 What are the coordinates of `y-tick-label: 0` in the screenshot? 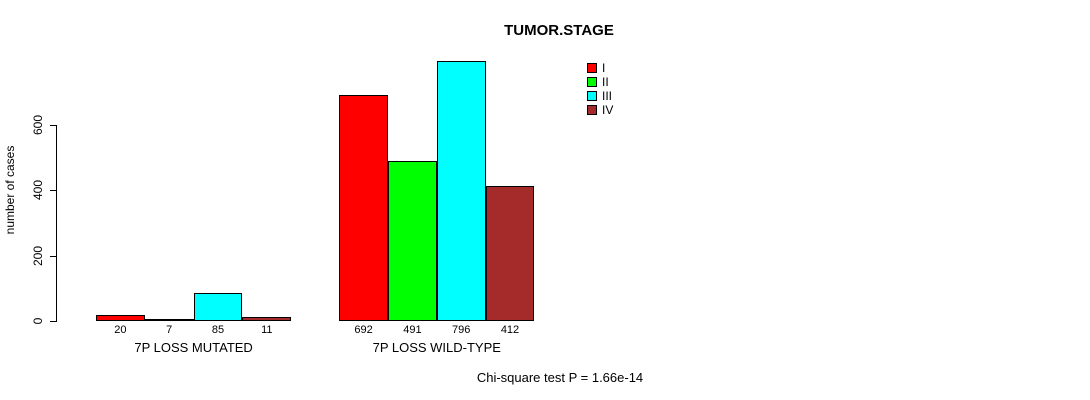 It's located at (38, 321).